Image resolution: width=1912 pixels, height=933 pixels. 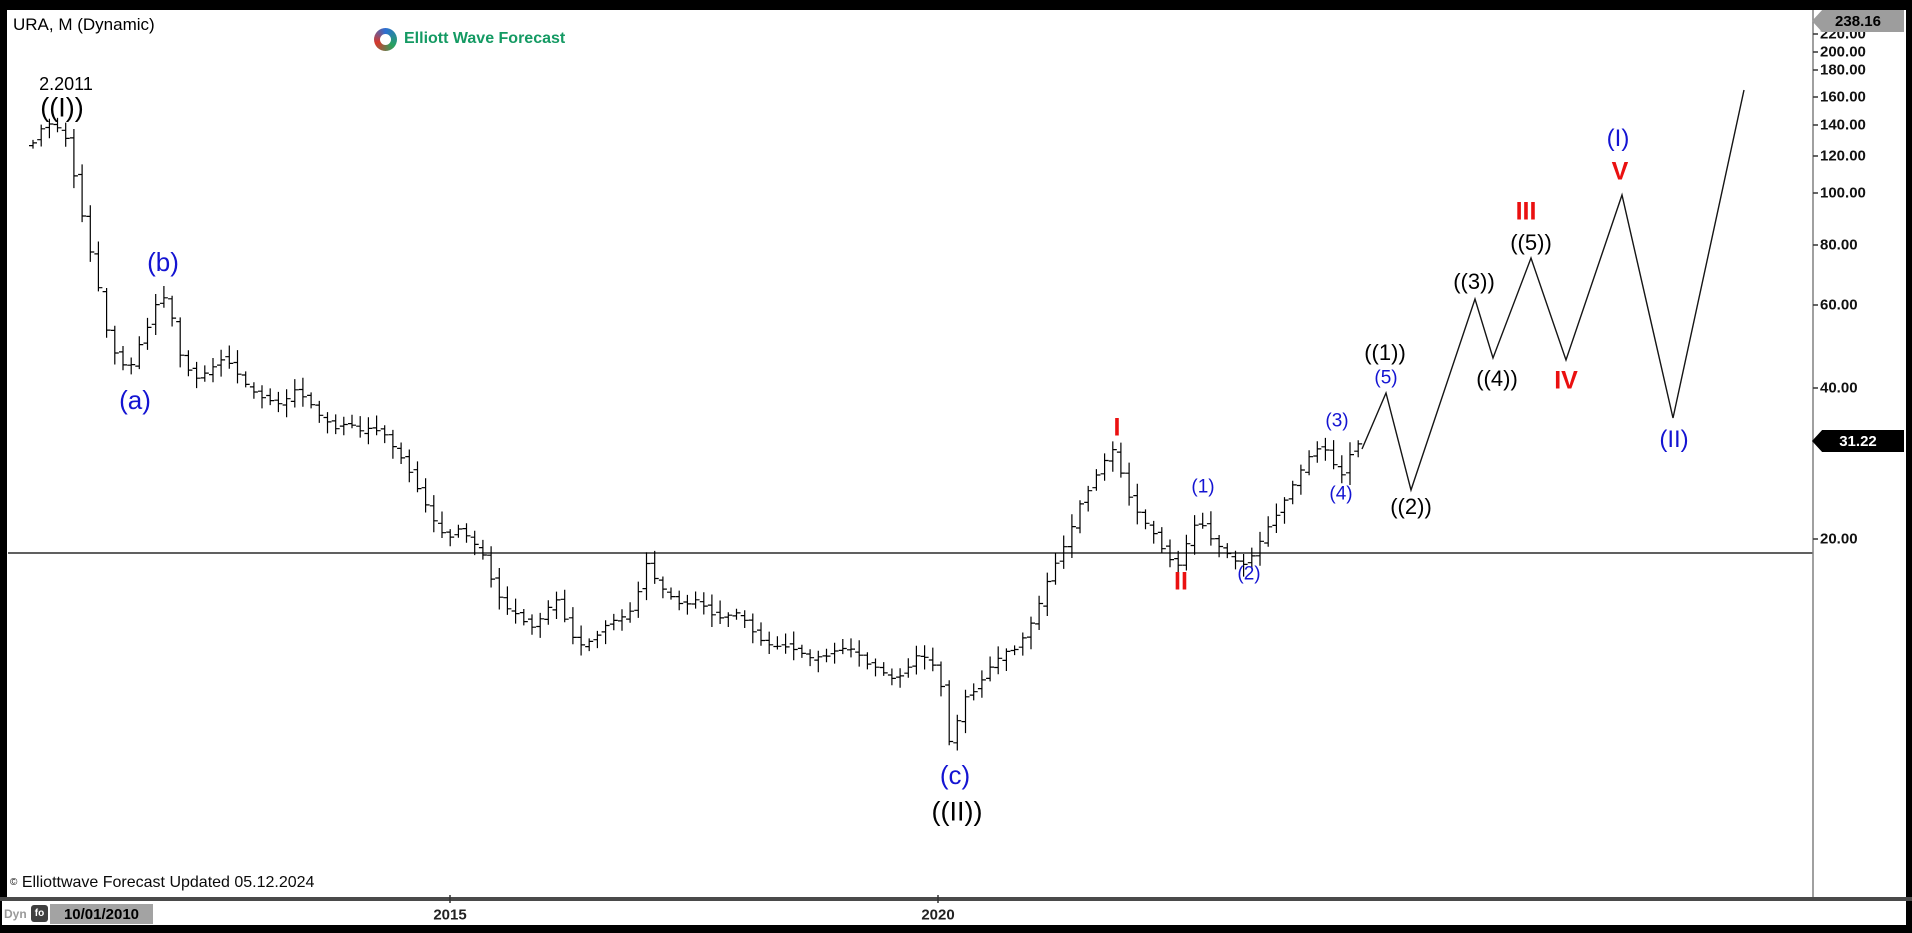 I want to click on time-axis-label: 2020, so click(x=938, y=915).